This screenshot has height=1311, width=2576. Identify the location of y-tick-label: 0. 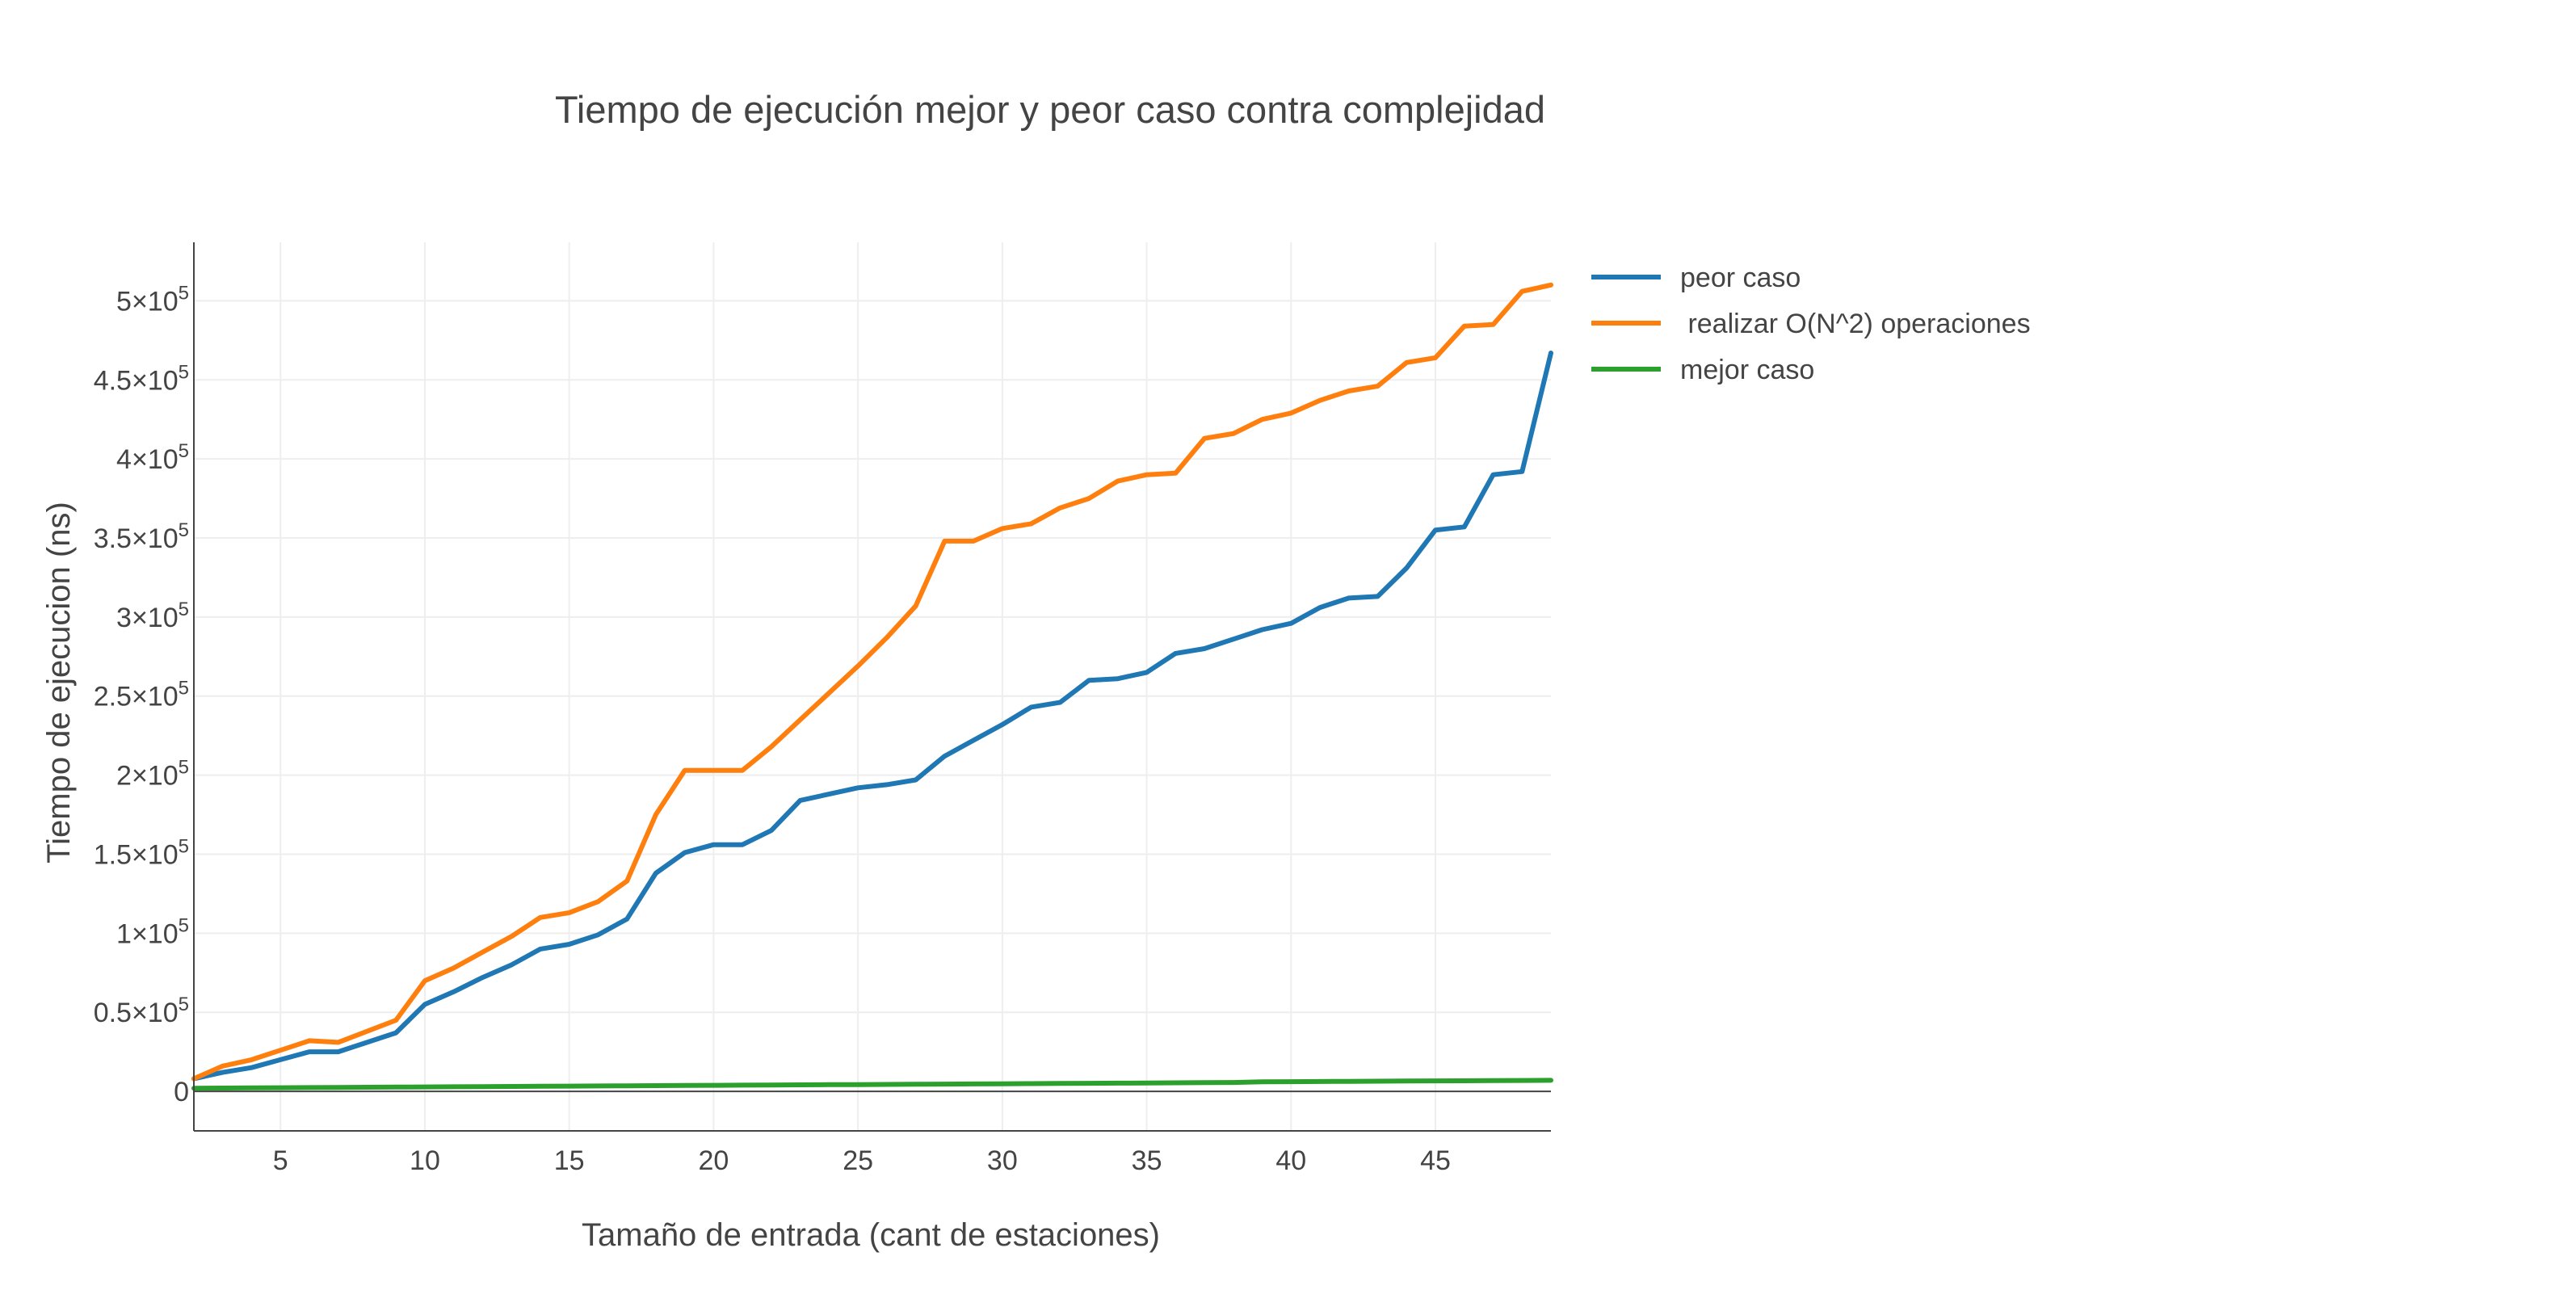
(181, 1092).